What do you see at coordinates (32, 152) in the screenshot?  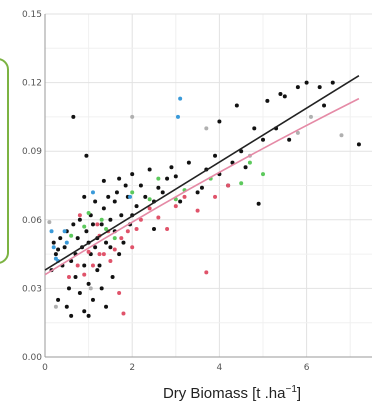 I see `y-tick-label: 0.09` at bounding box center [32, 152].